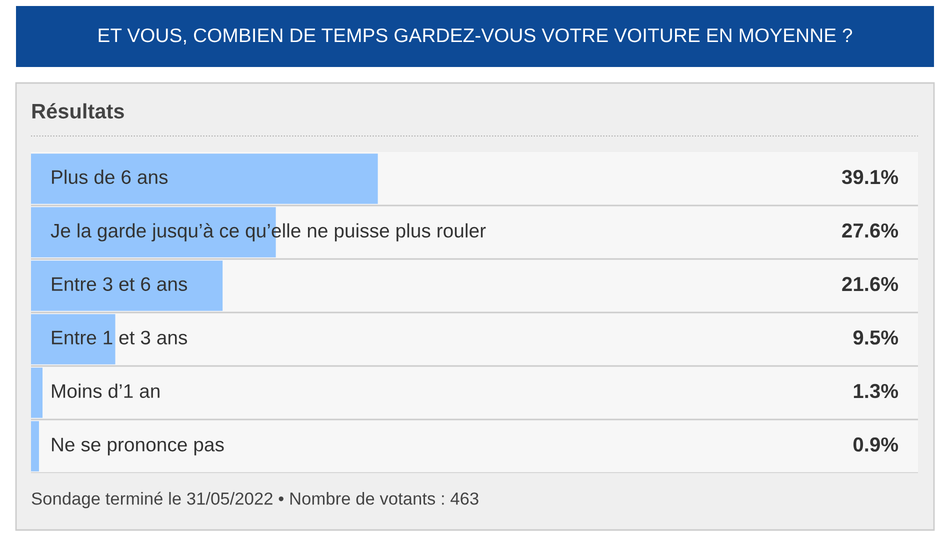  What do you see at coordinates (110, 177) in the screenshot?
I see `y-tick-label: Plus de 6 ans` at bounding box center [110, 177].